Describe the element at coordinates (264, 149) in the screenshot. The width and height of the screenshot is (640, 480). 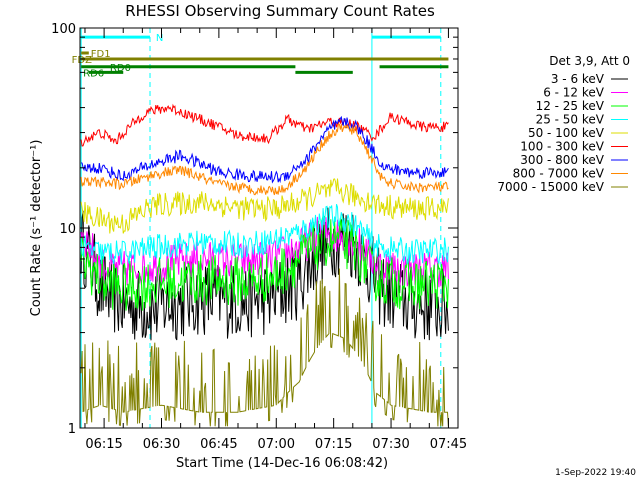
I see `series-300-800-kev` at that location.